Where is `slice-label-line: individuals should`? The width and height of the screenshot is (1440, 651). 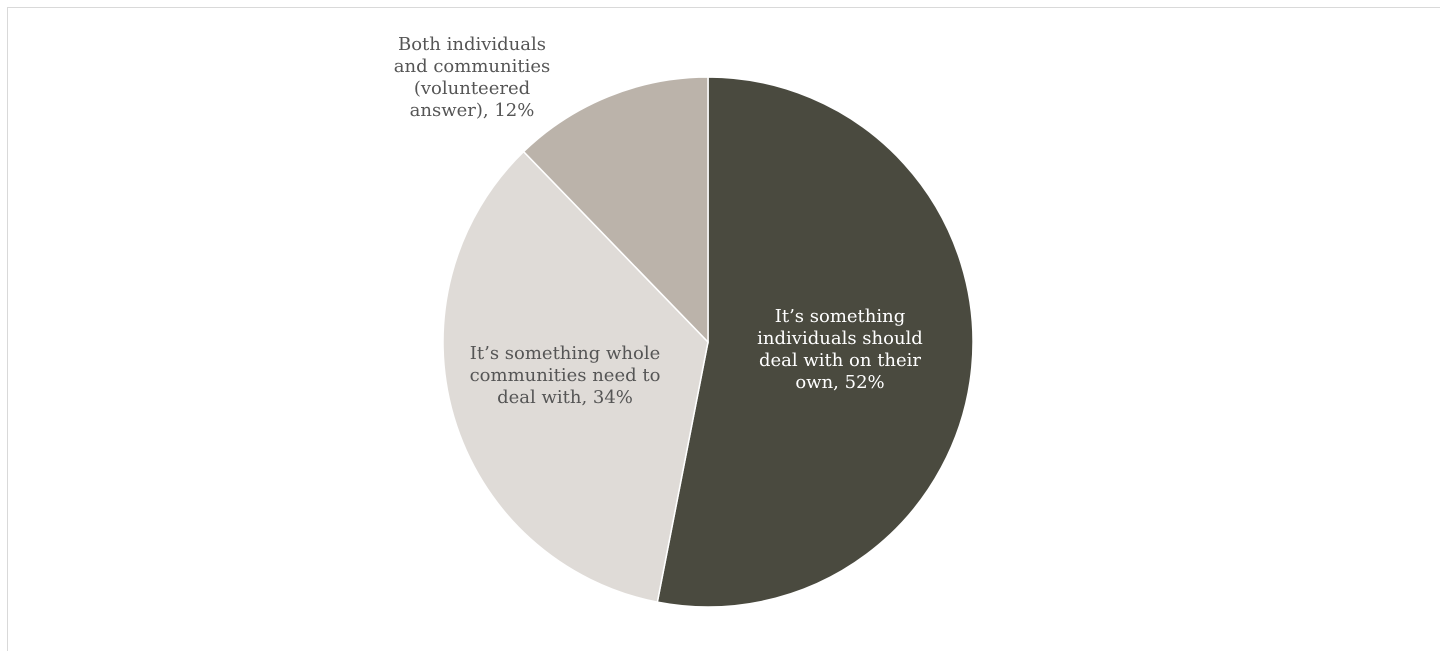
slice-label-line: individuals should is located at coordinates (840, 338).